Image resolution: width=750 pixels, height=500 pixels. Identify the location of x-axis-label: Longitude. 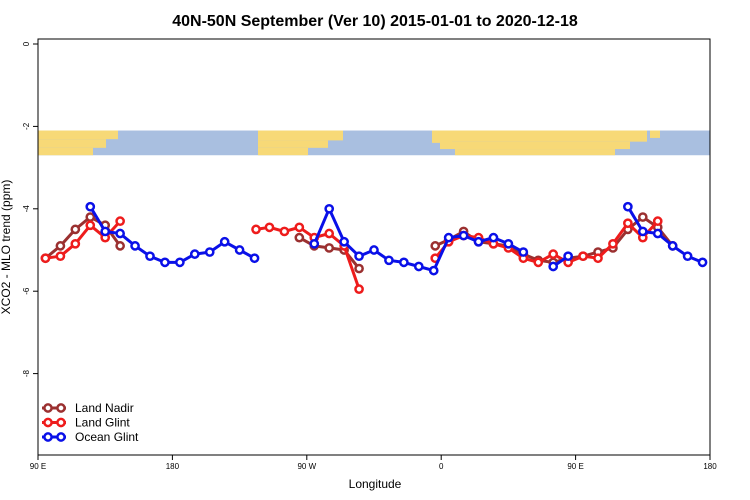
(375, 484).